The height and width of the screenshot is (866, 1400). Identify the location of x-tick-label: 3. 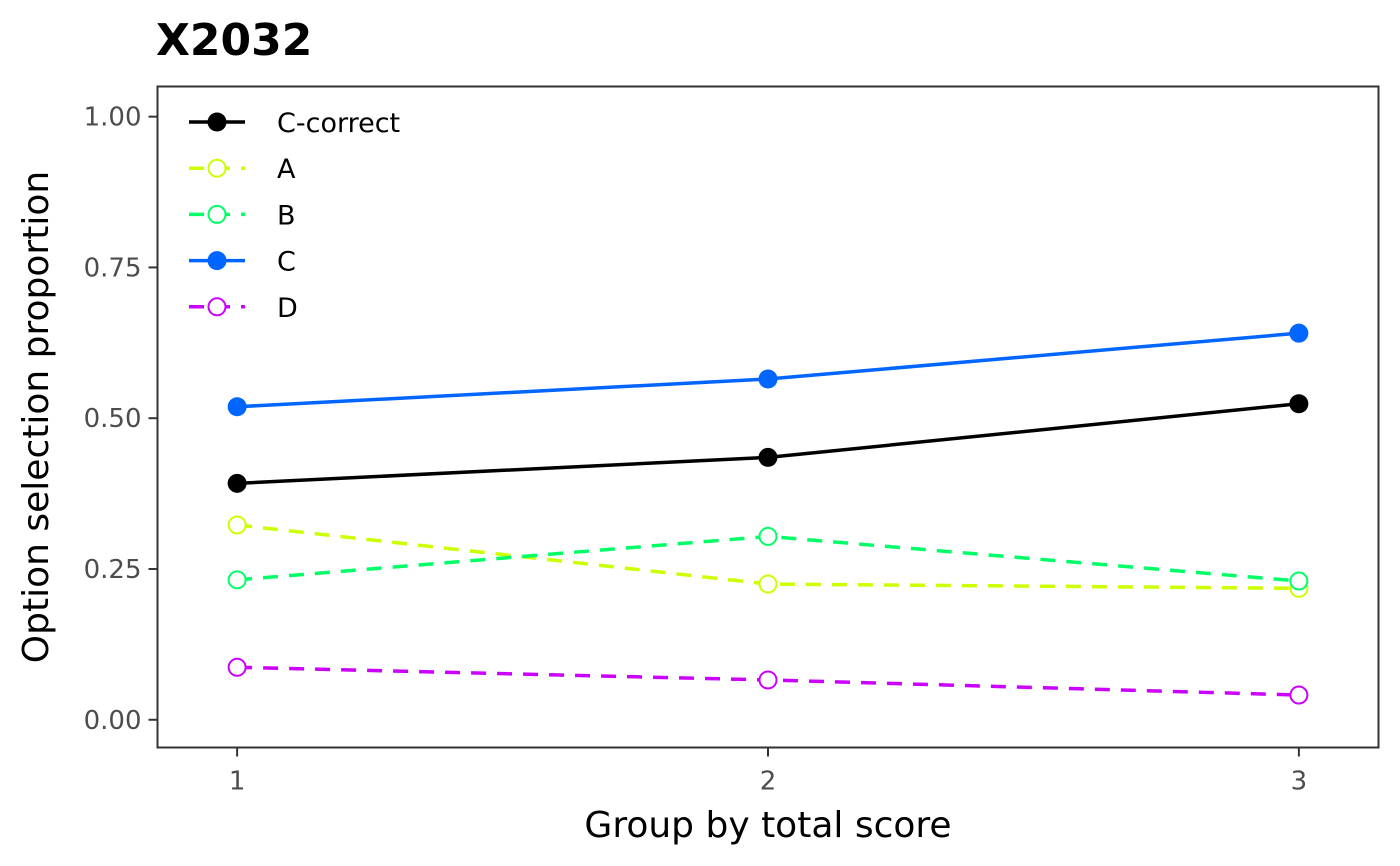
(1299, 782).